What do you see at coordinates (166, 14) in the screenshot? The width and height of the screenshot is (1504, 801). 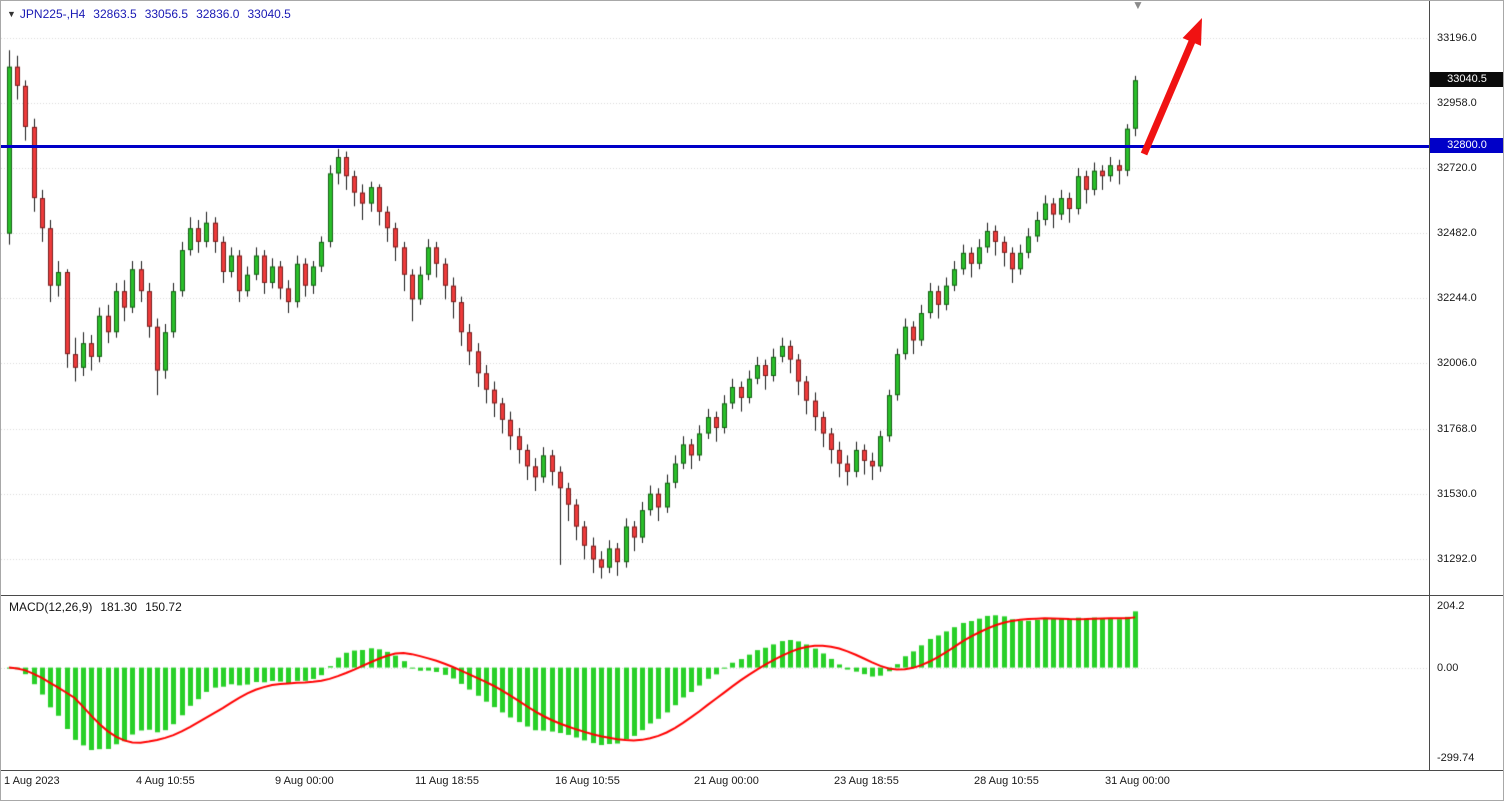 I see `ohlc-high-value: 33056.5` at bounding box center [166, 14].